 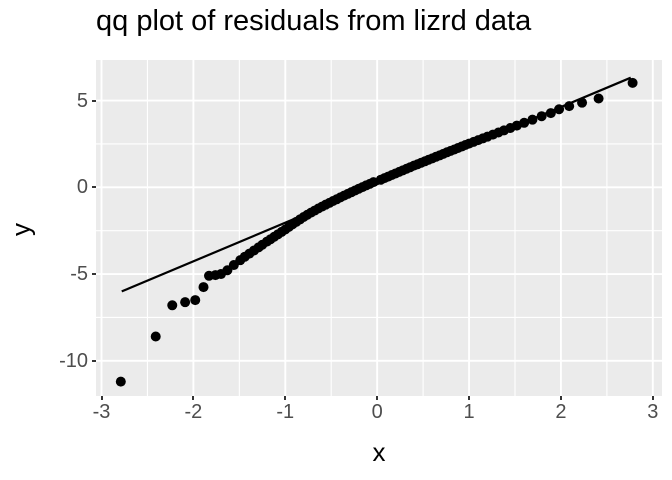 What do you see at coordinates (314, 21) in the screenshot?
I see `plot-title: qq plot of residuals from lizrd data` at bounding box center [314, 21].